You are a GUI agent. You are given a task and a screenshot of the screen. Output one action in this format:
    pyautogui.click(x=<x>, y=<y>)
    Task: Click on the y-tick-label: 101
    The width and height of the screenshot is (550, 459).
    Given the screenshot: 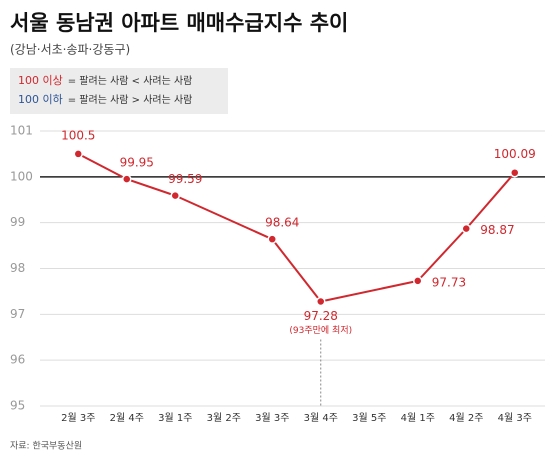 What is the action you would take?
    pyautogui.click(x=21, y=131)
    